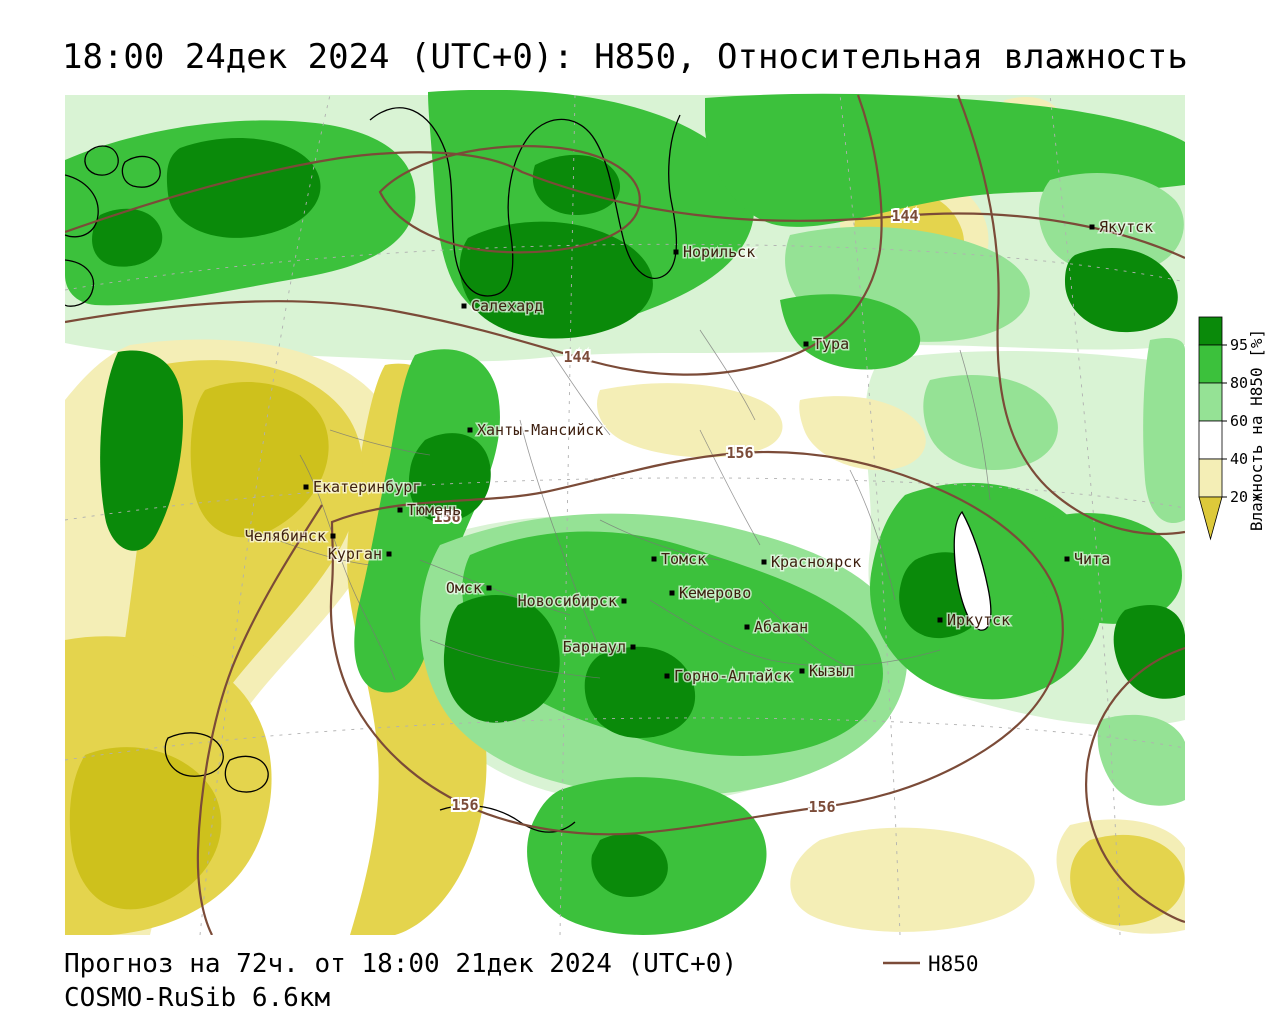  Describe the element at coordinates (816, 562) in the screenshot. I see `city-label: Красноярск` at that location.